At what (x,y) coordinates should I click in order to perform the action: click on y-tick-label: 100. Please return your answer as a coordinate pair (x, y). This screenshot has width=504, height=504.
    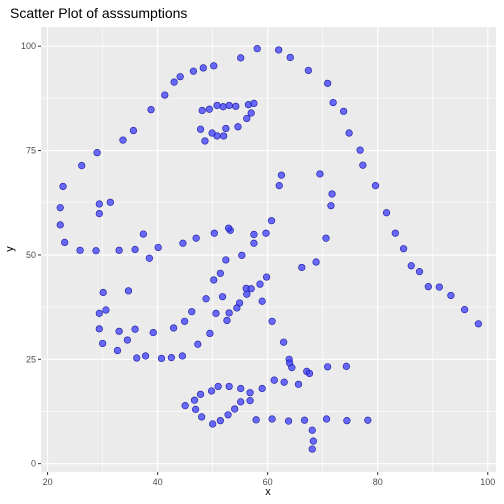
    Looking at the image, I should click on (28, 46).